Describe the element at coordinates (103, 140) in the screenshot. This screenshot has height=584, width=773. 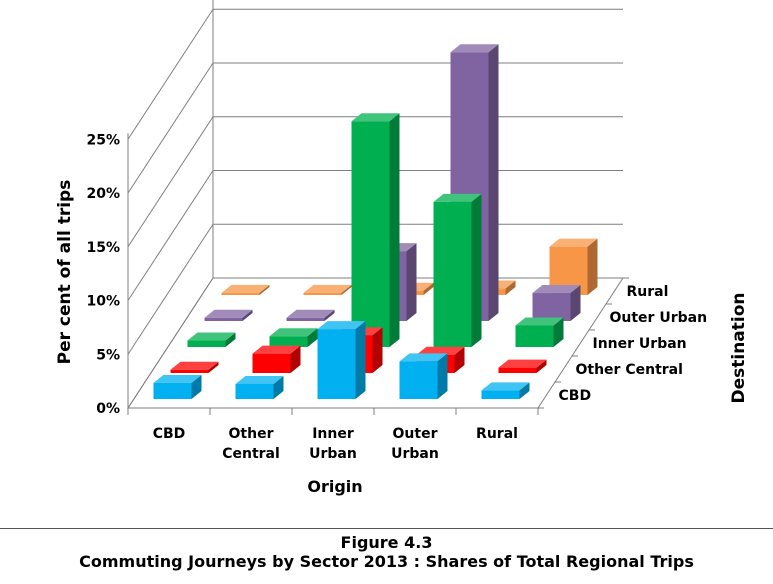
I see `y-tick-label: 25%` at that location.